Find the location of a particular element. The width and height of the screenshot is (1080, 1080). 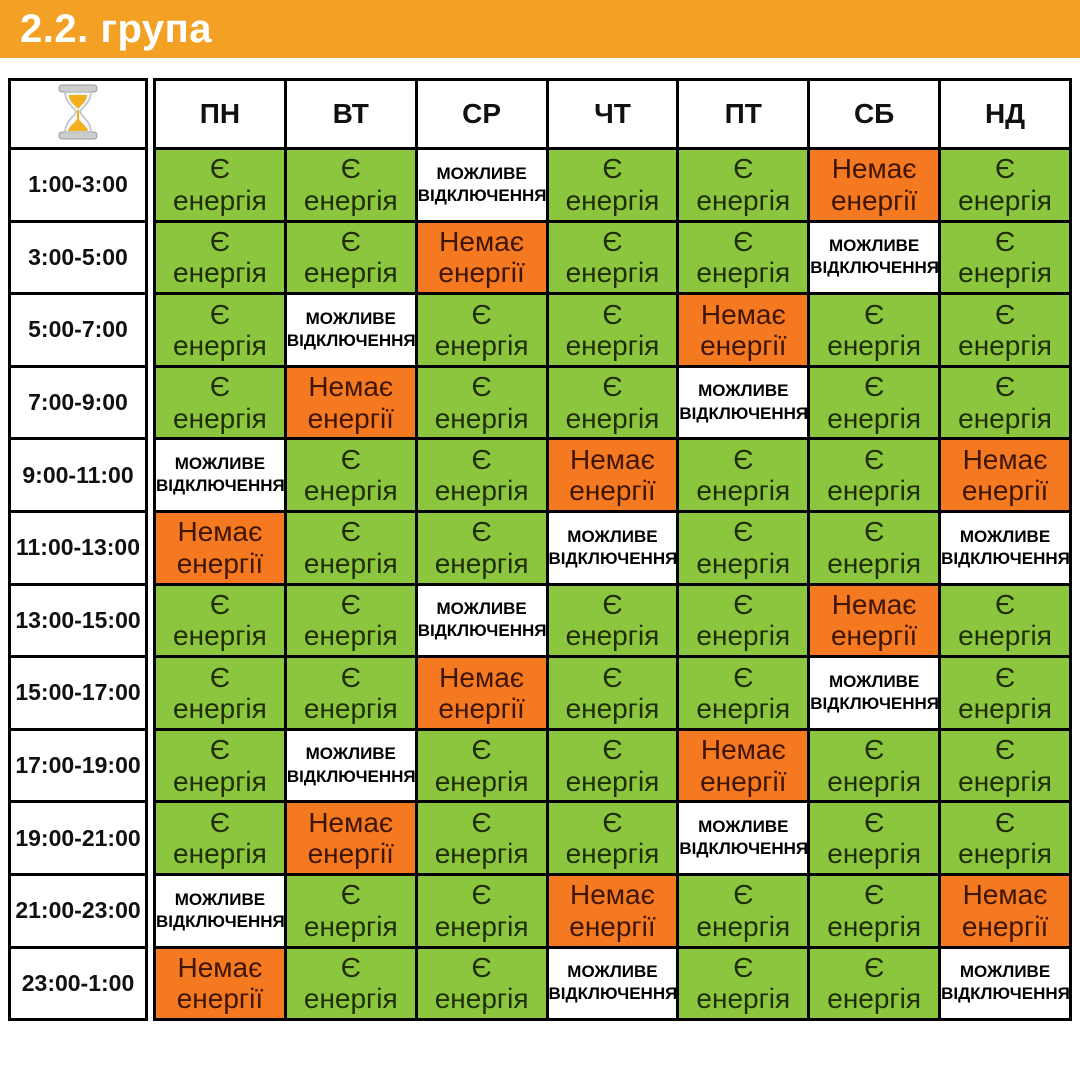

time-label: 13:00-15:00 is located at coordinates (78, 620).